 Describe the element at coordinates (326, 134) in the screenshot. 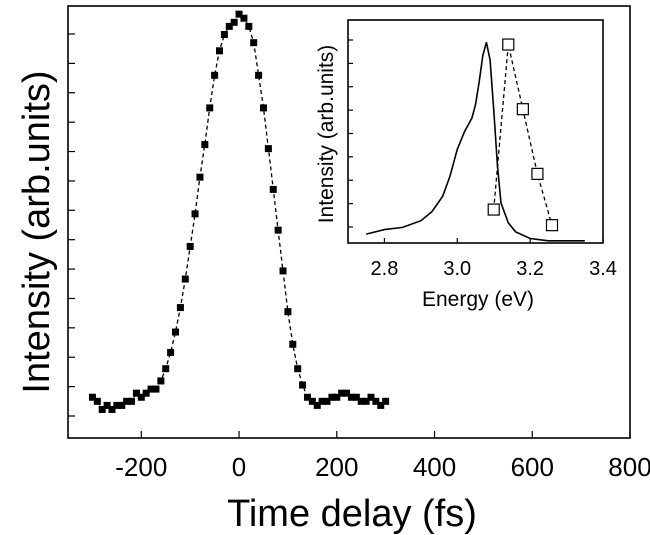

I see `inset-y-axis-title: Intensity (arb.units)` at that location.